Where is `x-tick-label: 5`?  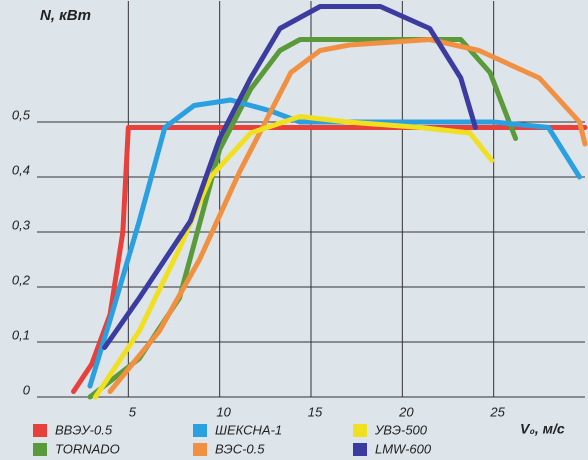 x-tick-label: 5 is located at coordinates (133, 411).